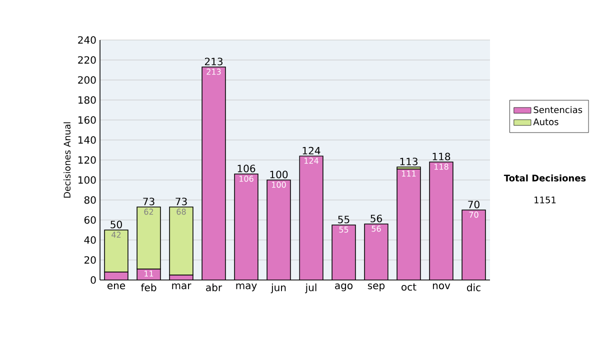 Image resolution: width=600 pixels, height=340 pixels. What do you see at coordinates (473, 215) in the screenshot?
I see `data-label: 70` at bounding box center [473, 215].